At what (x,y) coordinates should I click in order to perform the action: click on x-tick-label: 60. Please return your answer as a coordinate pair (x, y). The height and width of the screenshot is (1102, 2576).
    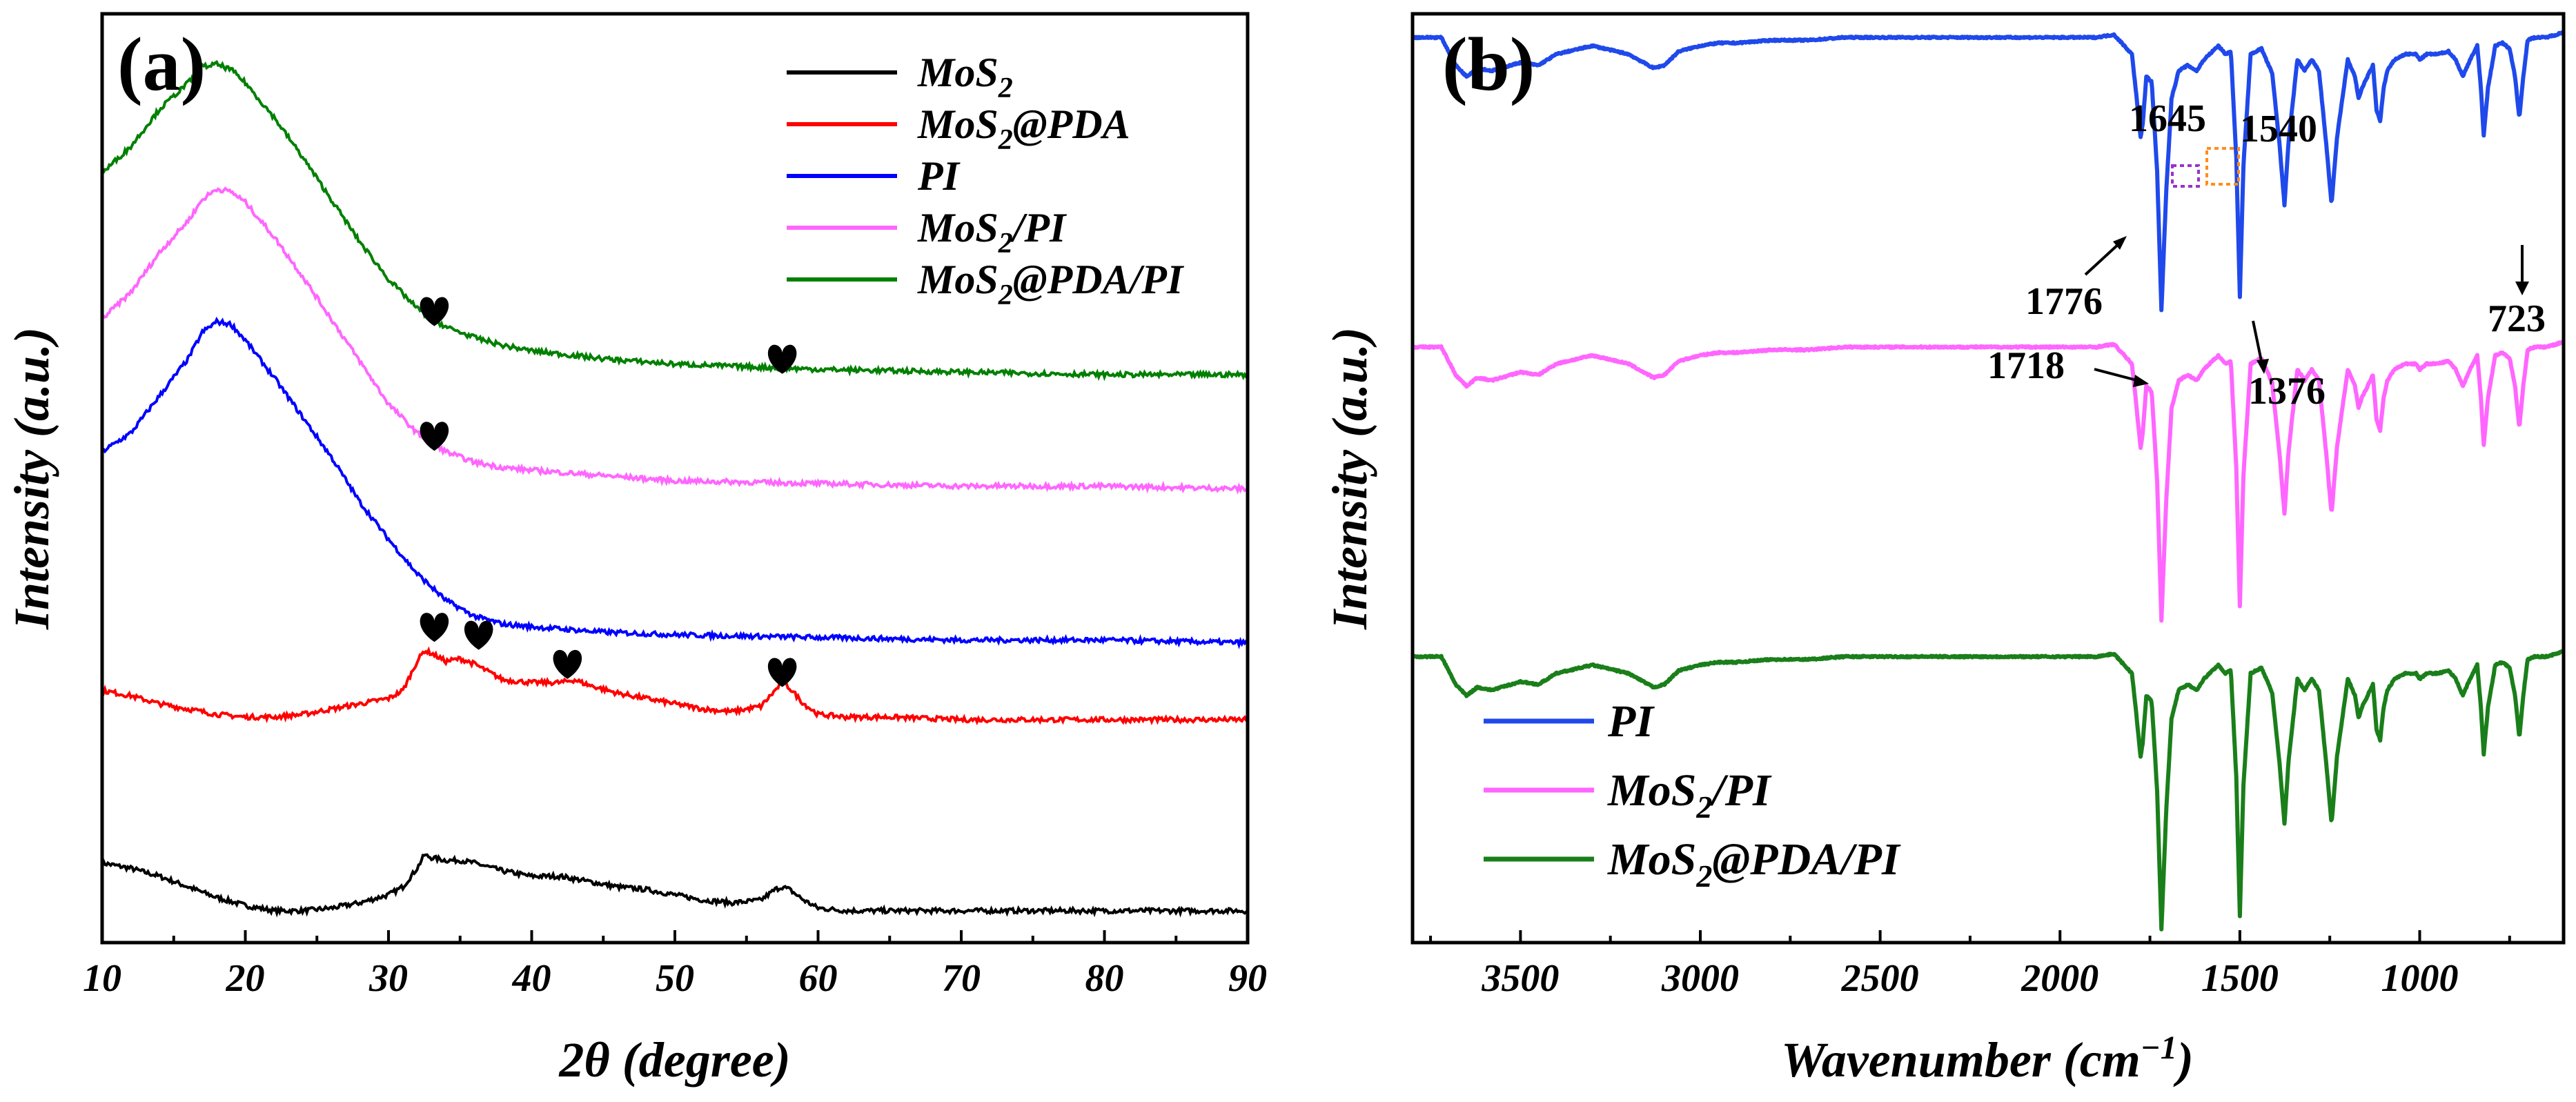
    Looking at the image, I should click on (818, 978).